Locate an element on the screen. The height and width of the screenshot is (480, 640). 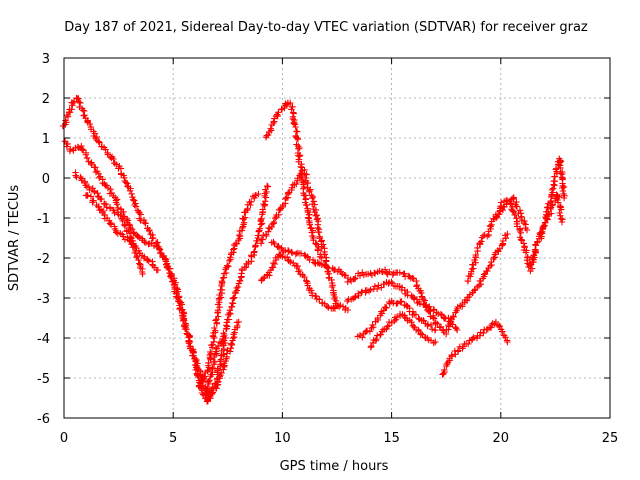
y-tick-label: -2 is located at coordinates (43, 259).